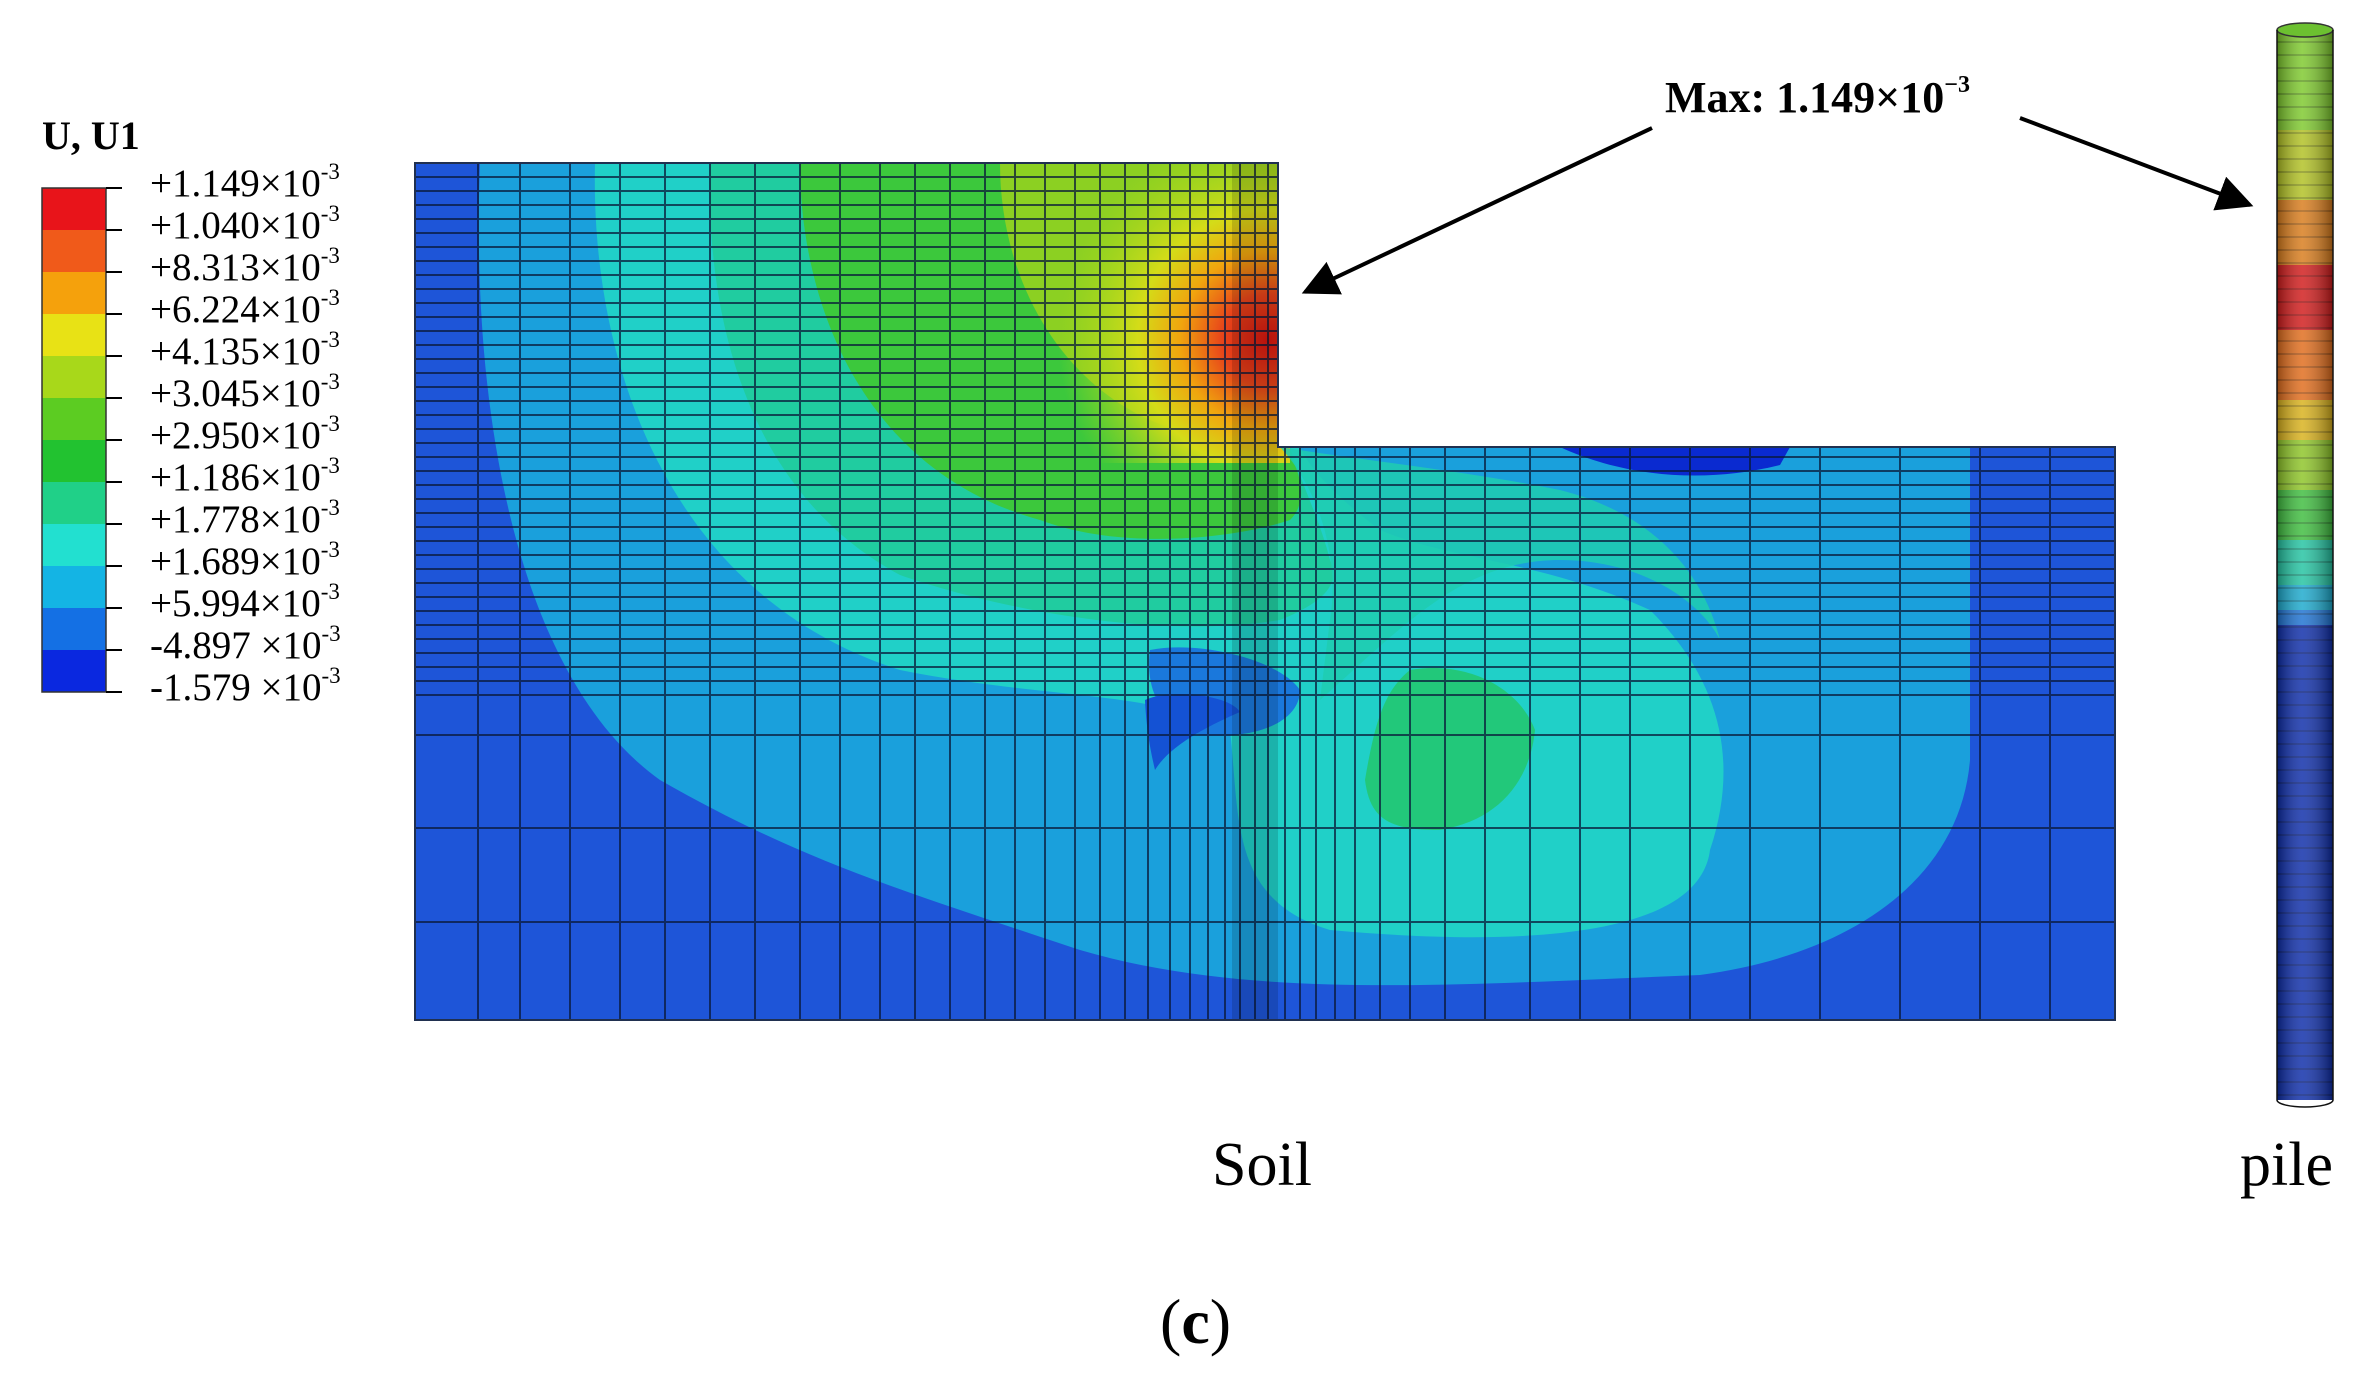  I want to click on legend-colorbar, so click(81, 440).